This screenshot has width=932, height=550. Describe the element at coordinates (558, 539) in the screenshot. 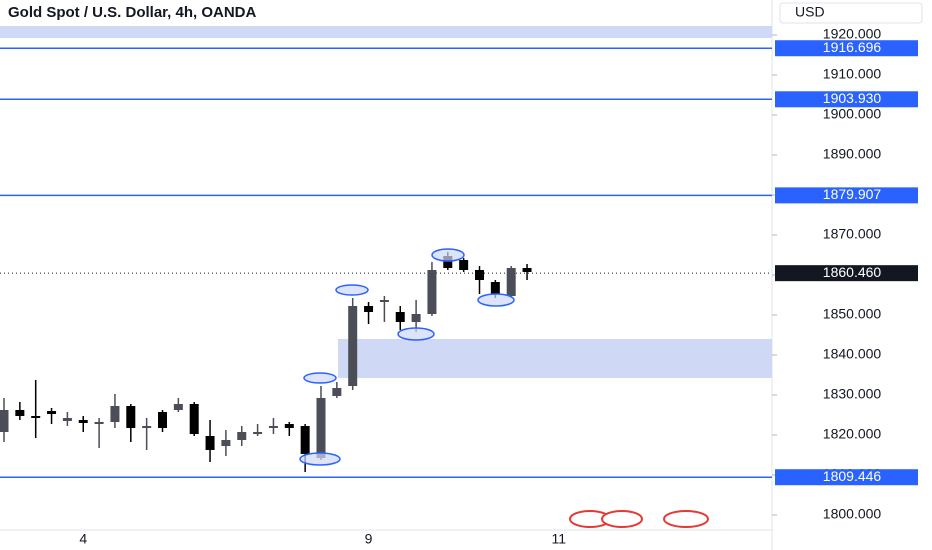

I see `x-tick-label: 11` at that location.